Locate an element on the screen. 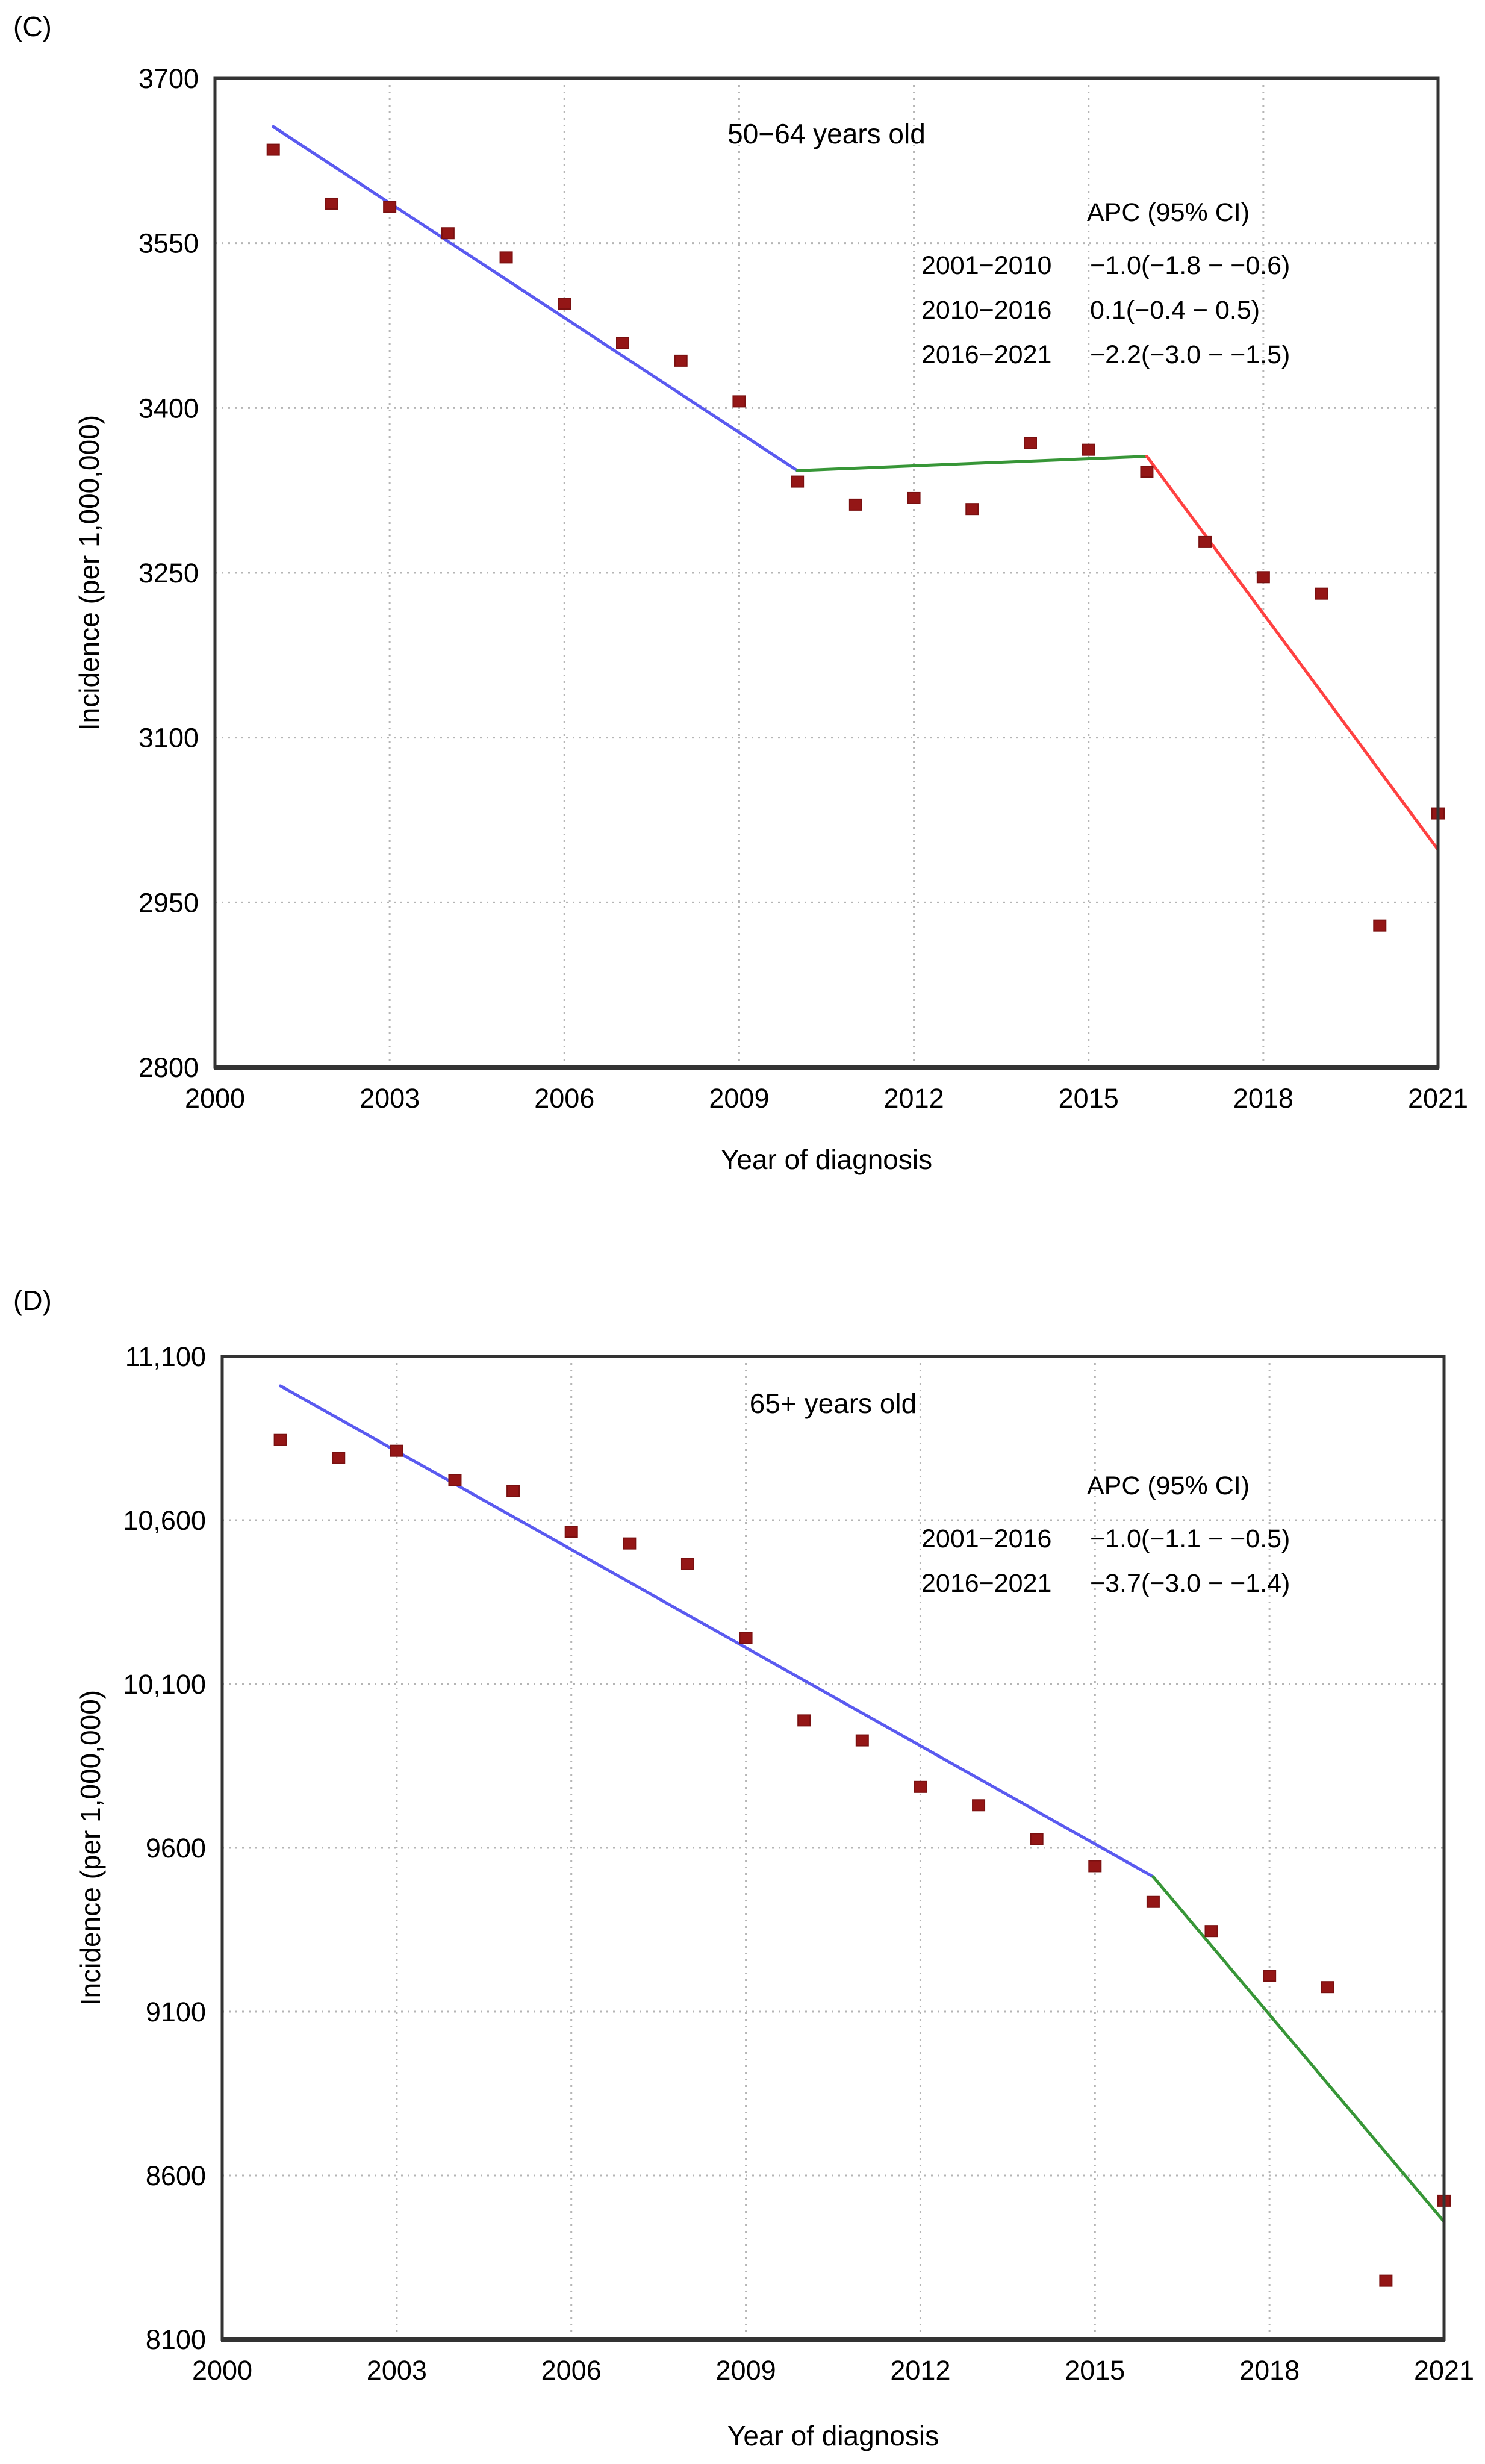 This screenshot has height=2464, width=1485. y-tick-label: 11,100 is located at coordinates (165, 1356).